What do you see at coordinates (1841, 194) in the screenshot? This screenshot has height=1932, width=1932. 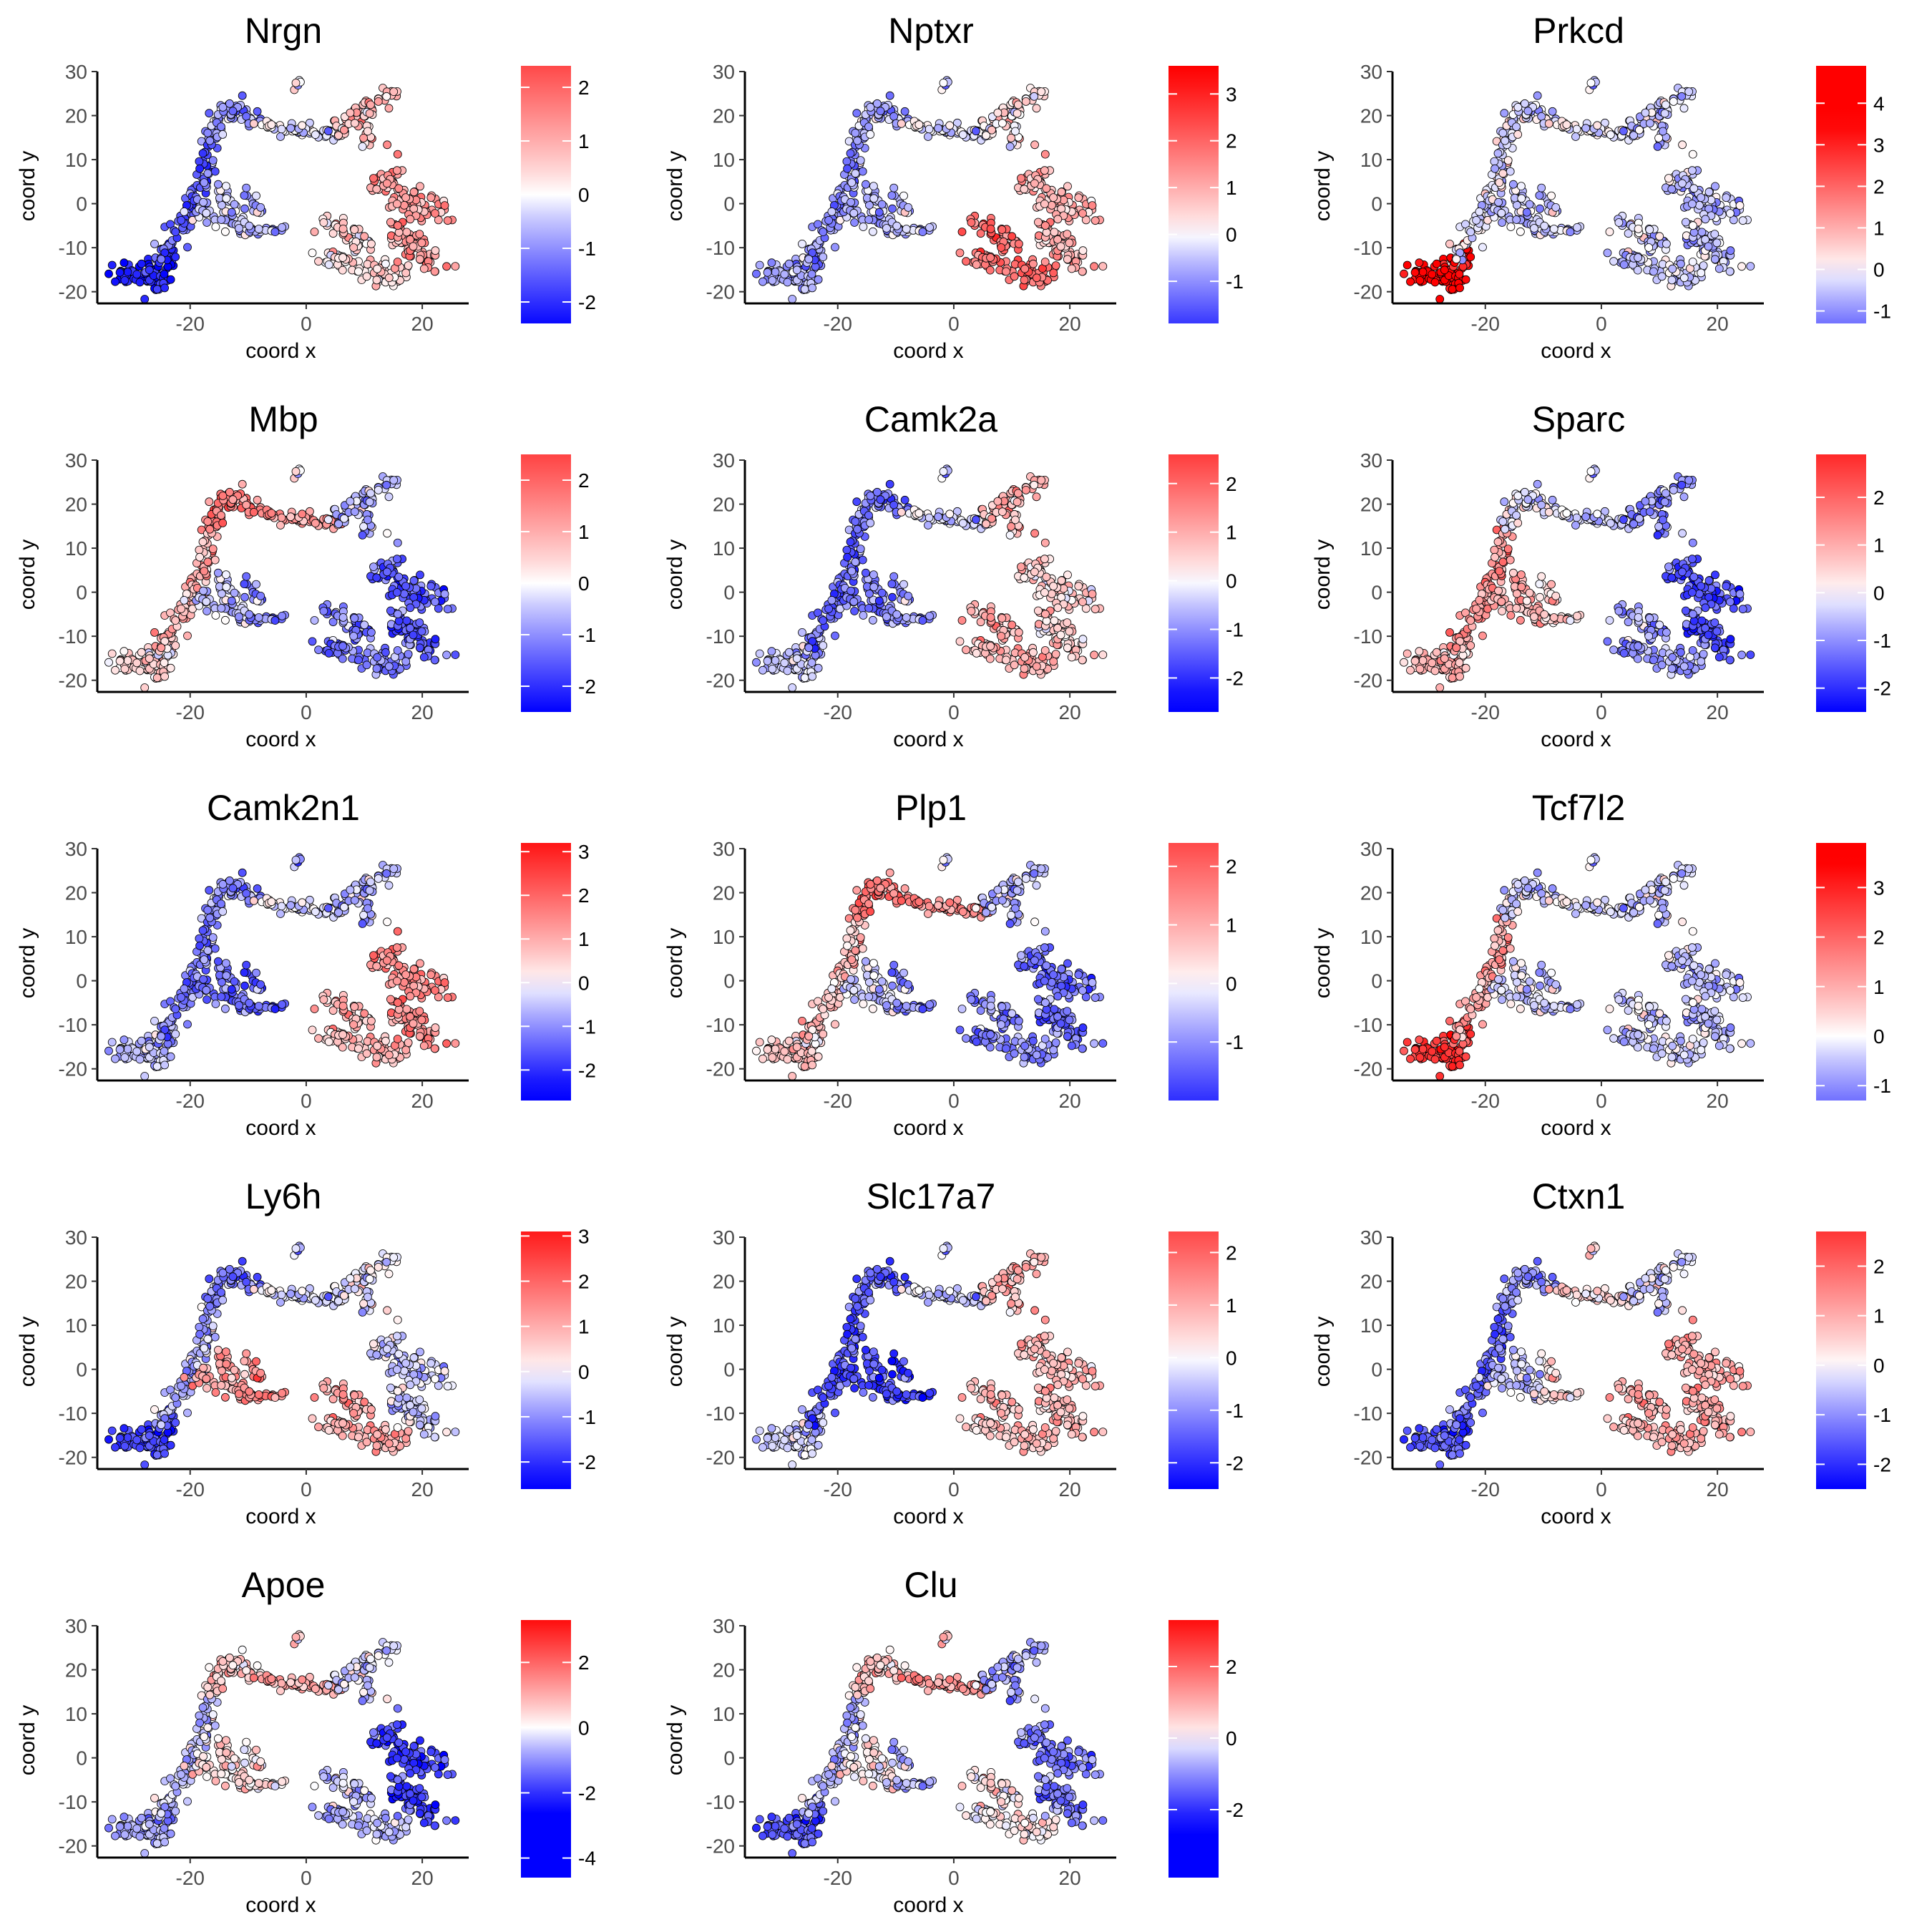 I see `colorbar` at bounding box center [1841, 194].